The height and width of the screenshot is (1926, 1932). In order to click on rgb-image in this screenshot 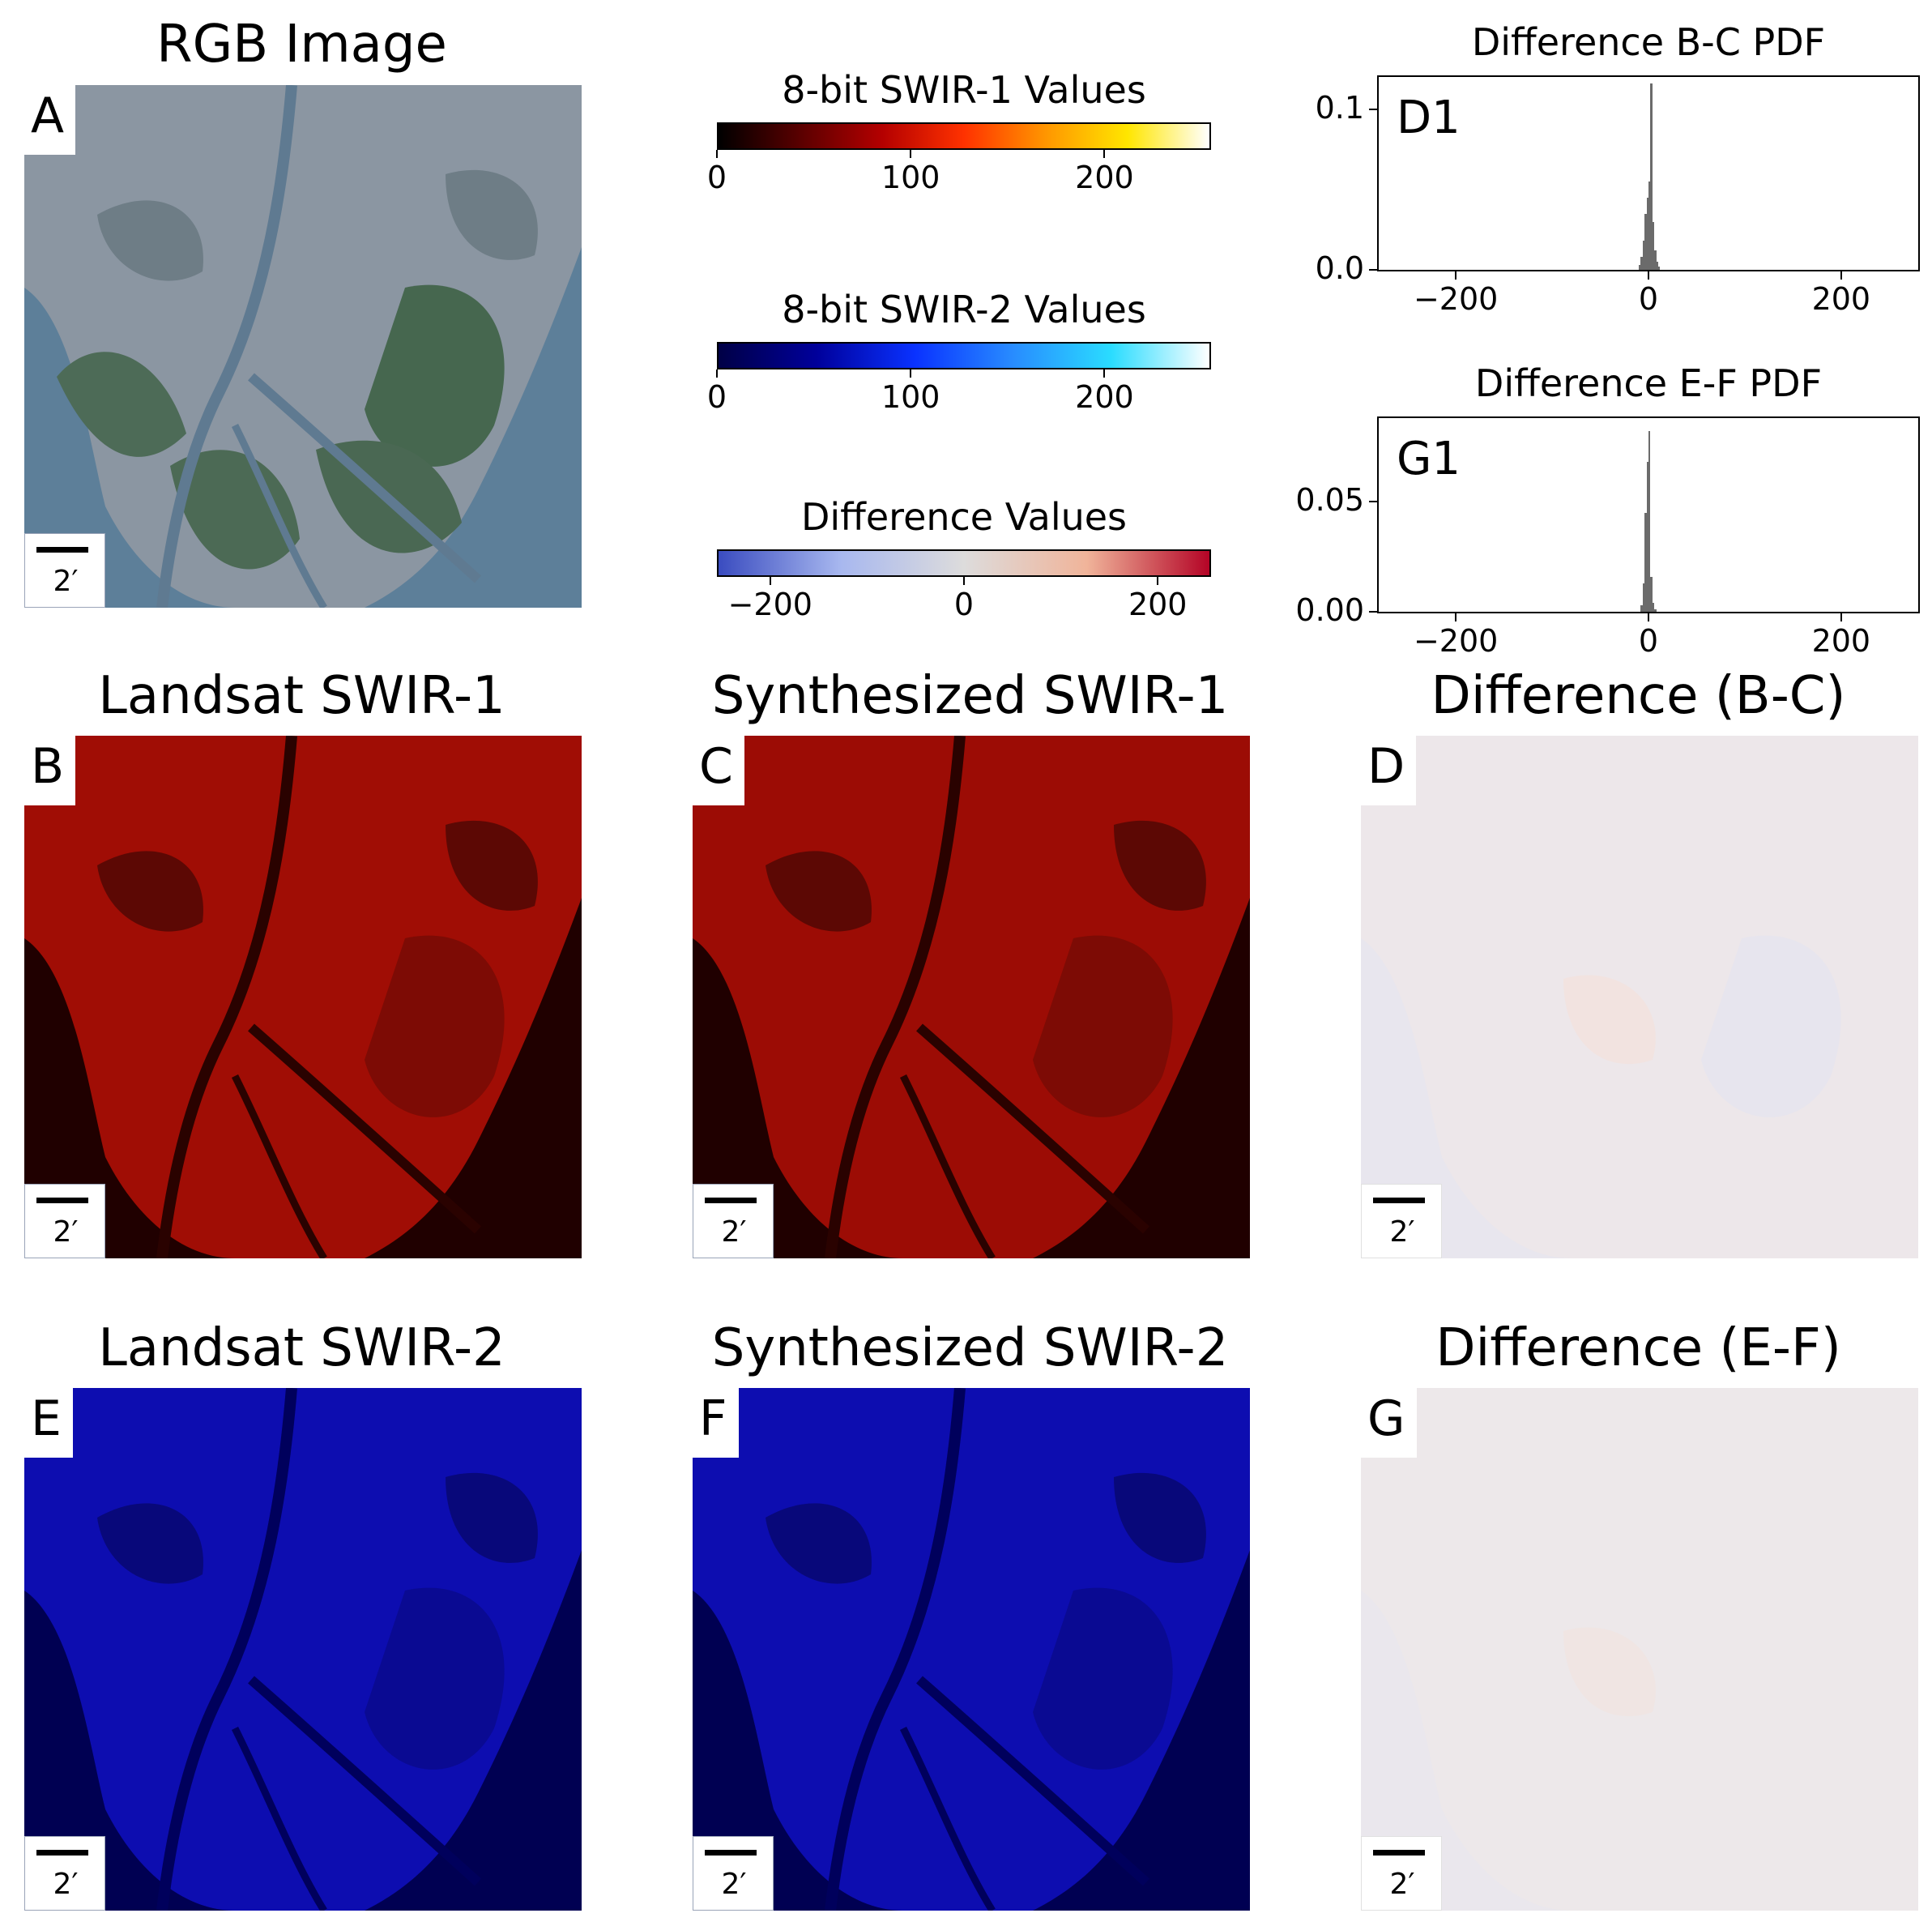, I will do `click(303, 346)`.